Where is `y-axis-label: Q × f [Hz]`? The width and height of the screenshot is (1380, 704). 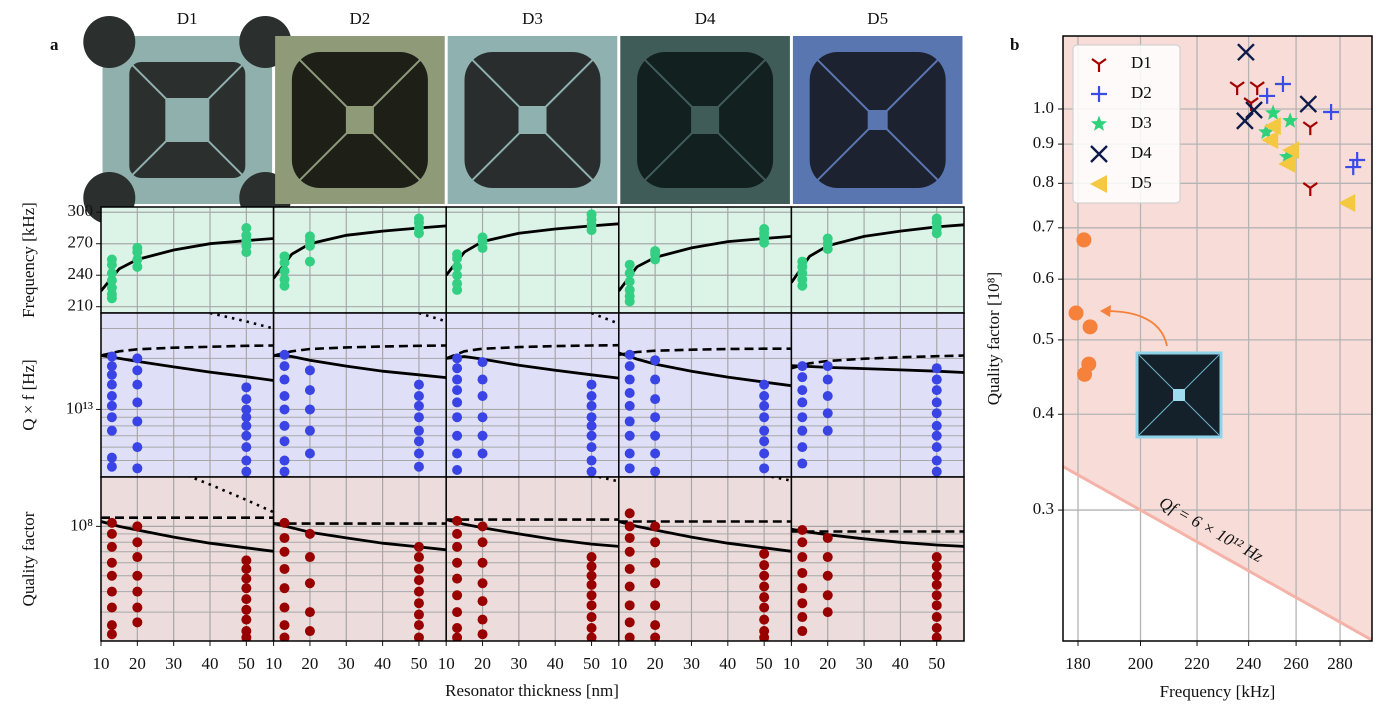
y-axis-label: Q × f [Hz] is located at coordinates (28, 394).